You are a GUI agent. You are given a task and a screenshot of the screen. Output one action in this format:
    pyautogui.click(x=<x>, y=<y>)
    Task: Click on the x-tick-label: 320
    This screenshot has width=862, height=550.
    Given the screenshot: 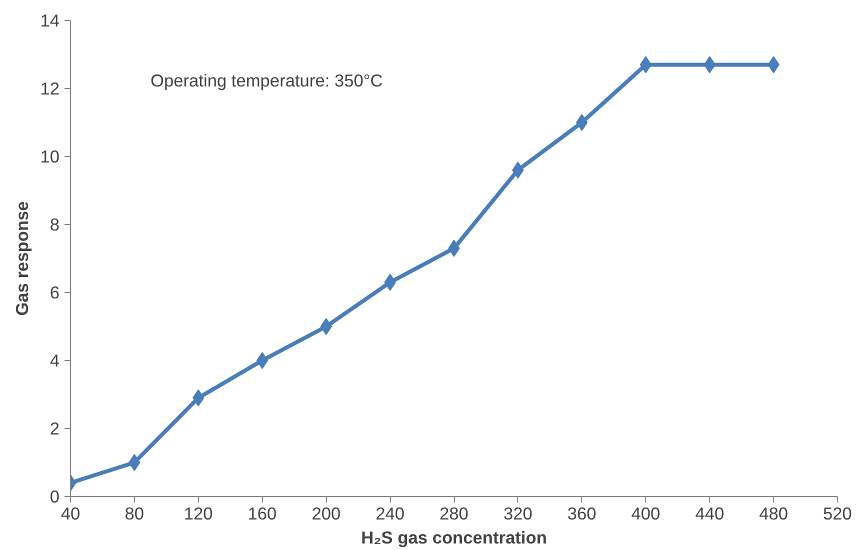 What is the action you would take?
    pyautogui.click(x=517, y=514)
    